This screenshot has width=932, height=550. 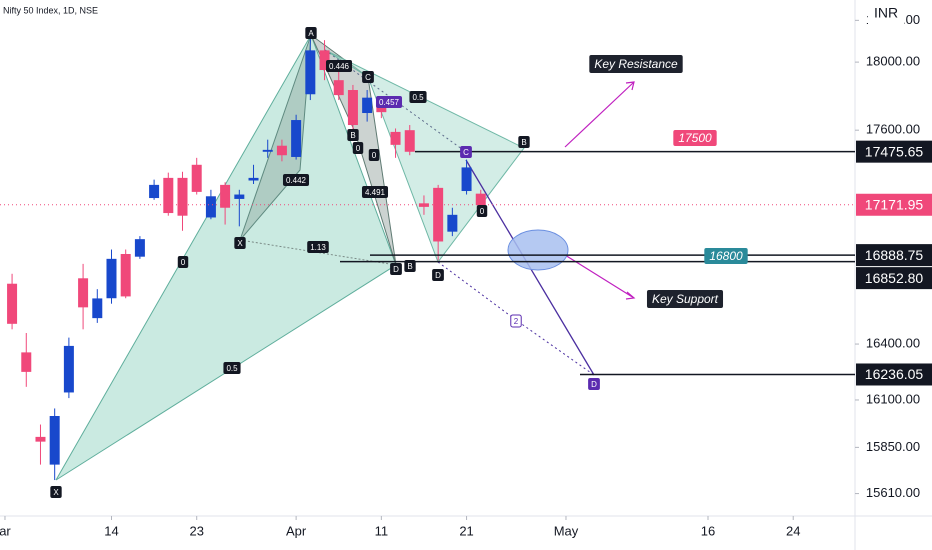 I want to click on currency: INR, so click(x=886, y=13).